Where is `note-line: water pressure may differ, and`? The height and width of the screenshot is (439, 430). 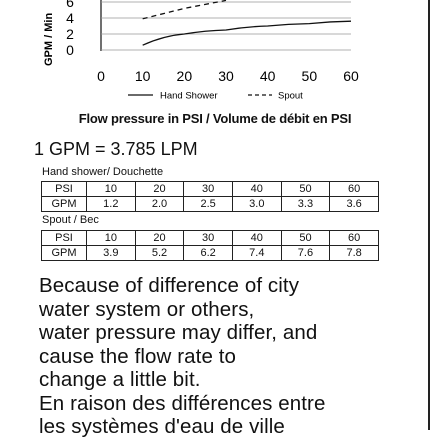 note-line: water pressure may differ, and is located at coordinates (178, 332).